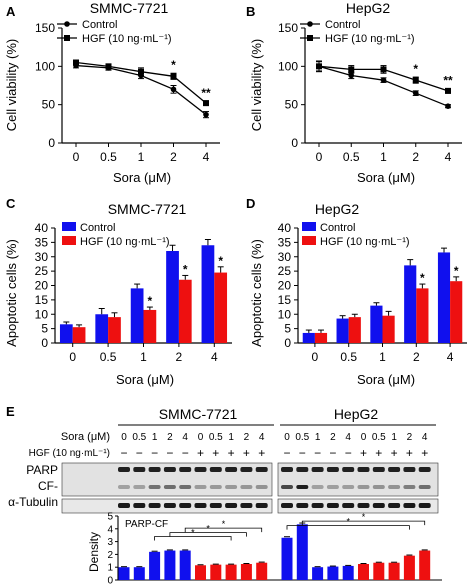 The height and width of the screenshot is (588, 474). What do you see at coordinates (110, 542) in the screenshot?
I see `y-tick-label: 3` at bounding box center [110, 542].